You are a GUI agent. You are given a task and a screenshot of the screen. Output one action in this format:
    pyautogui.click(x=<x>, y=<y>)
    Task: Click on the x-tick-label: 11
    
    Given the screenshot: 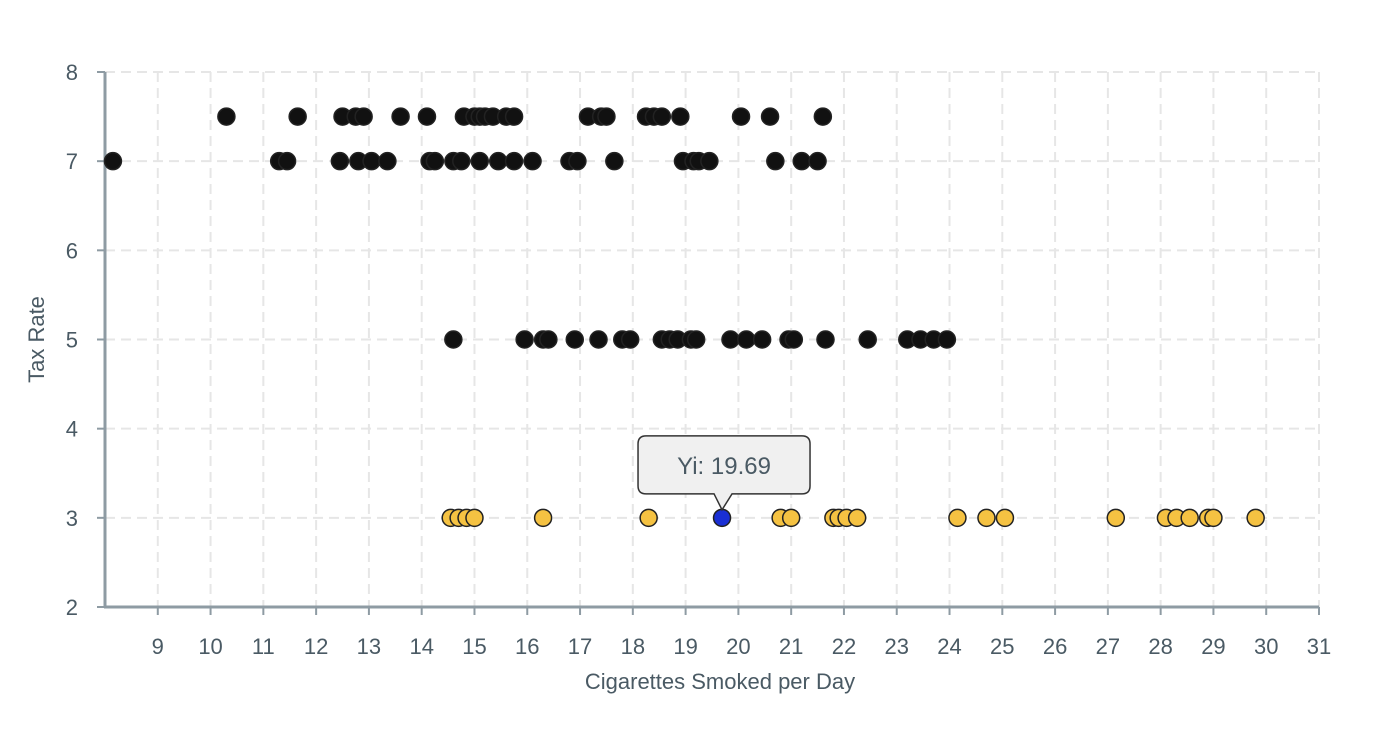 What is the action you would take?
    pyautogui.click(x=263, y=646)
    